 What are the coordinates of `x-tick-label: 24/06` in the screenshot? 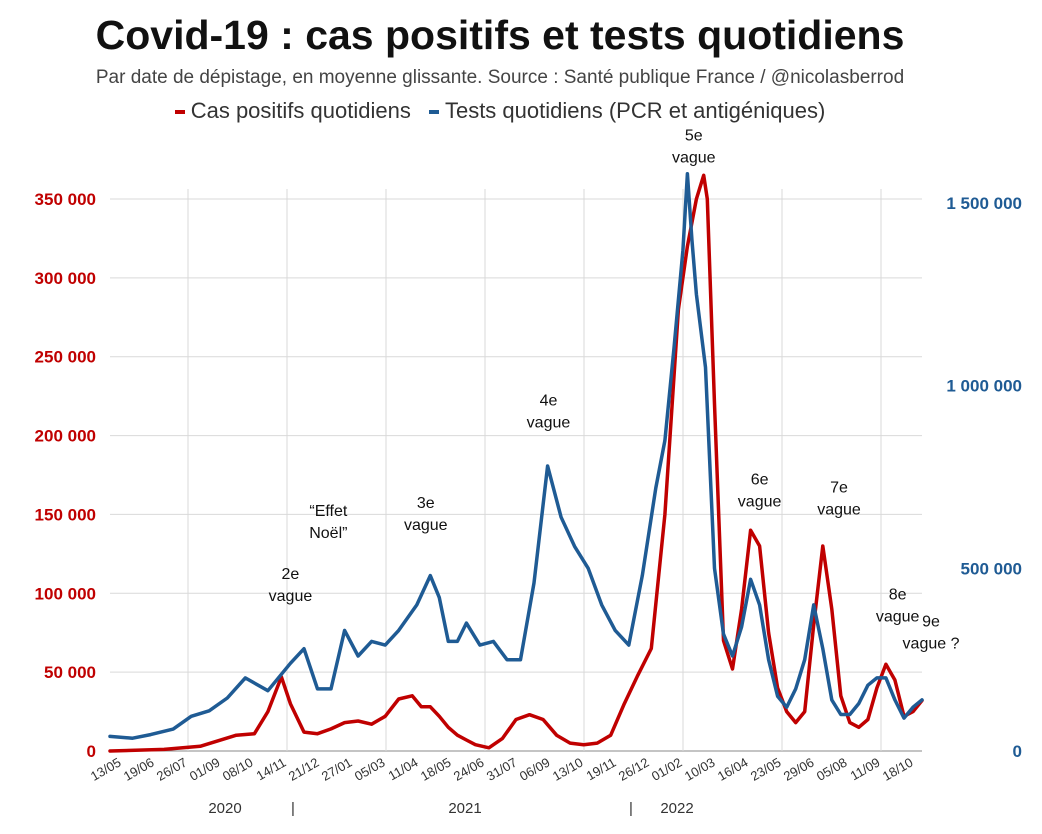 It's located at (469, 769).